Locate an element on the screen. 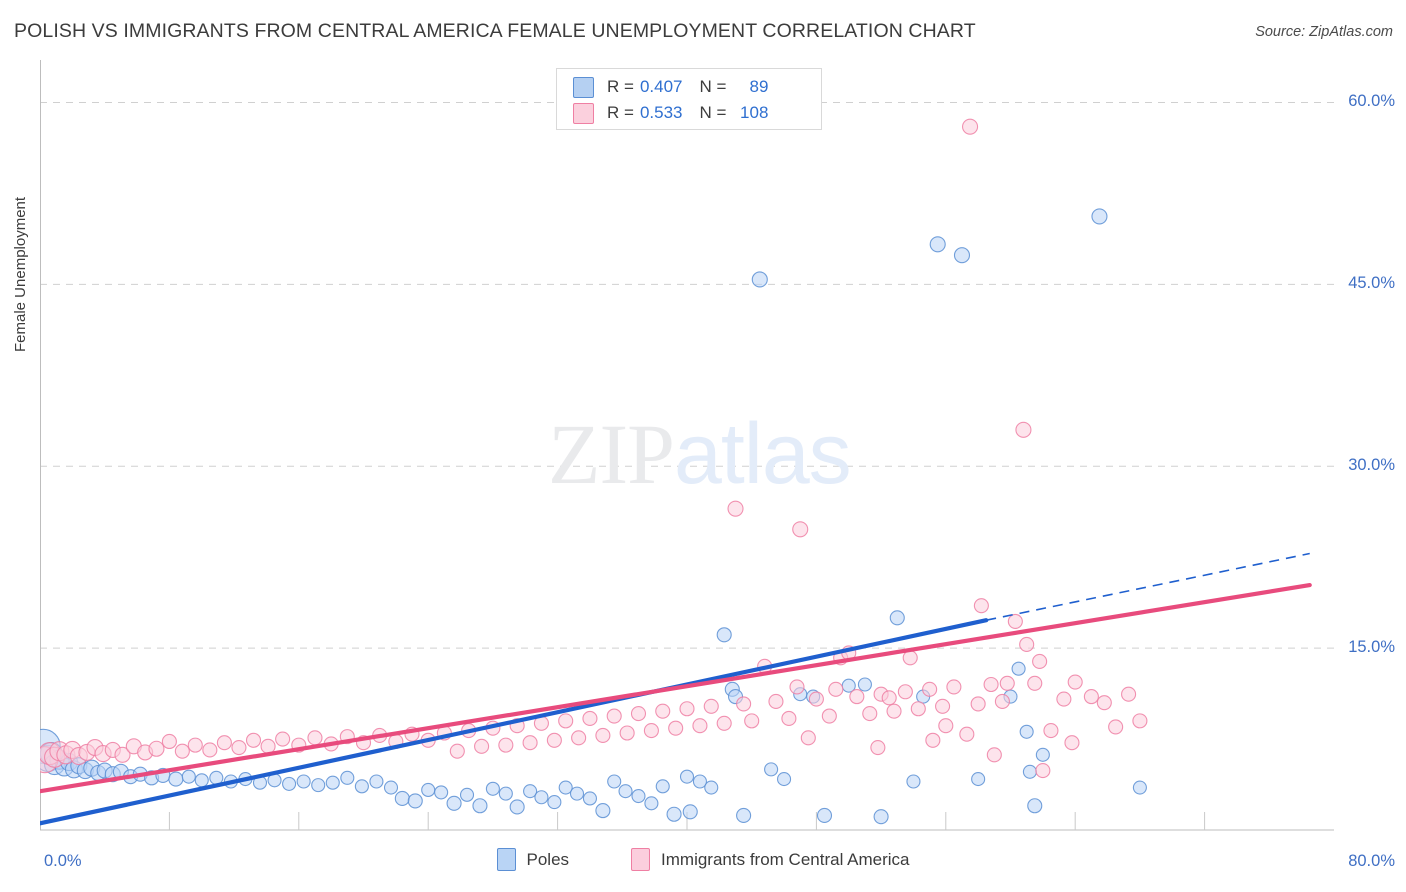 Image resolution: width=1406 pixels, height=892 pixels. series-legend: Poles Immigrants from Central America is located at coordinates (703, 859).